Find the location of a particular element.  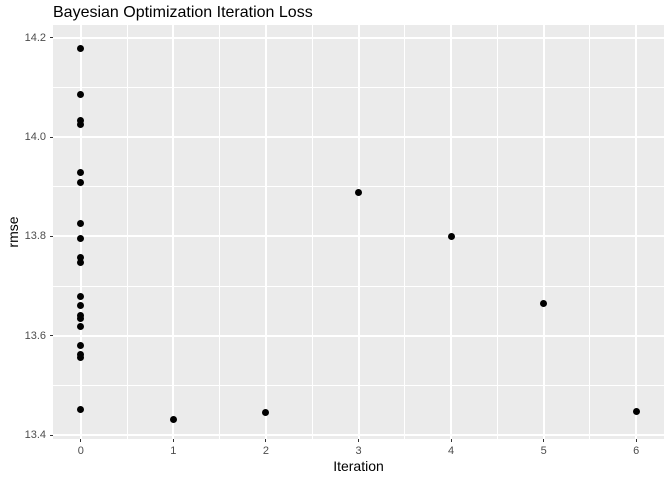

x-axis-title: Iteration is located at coordinates (358, 466).